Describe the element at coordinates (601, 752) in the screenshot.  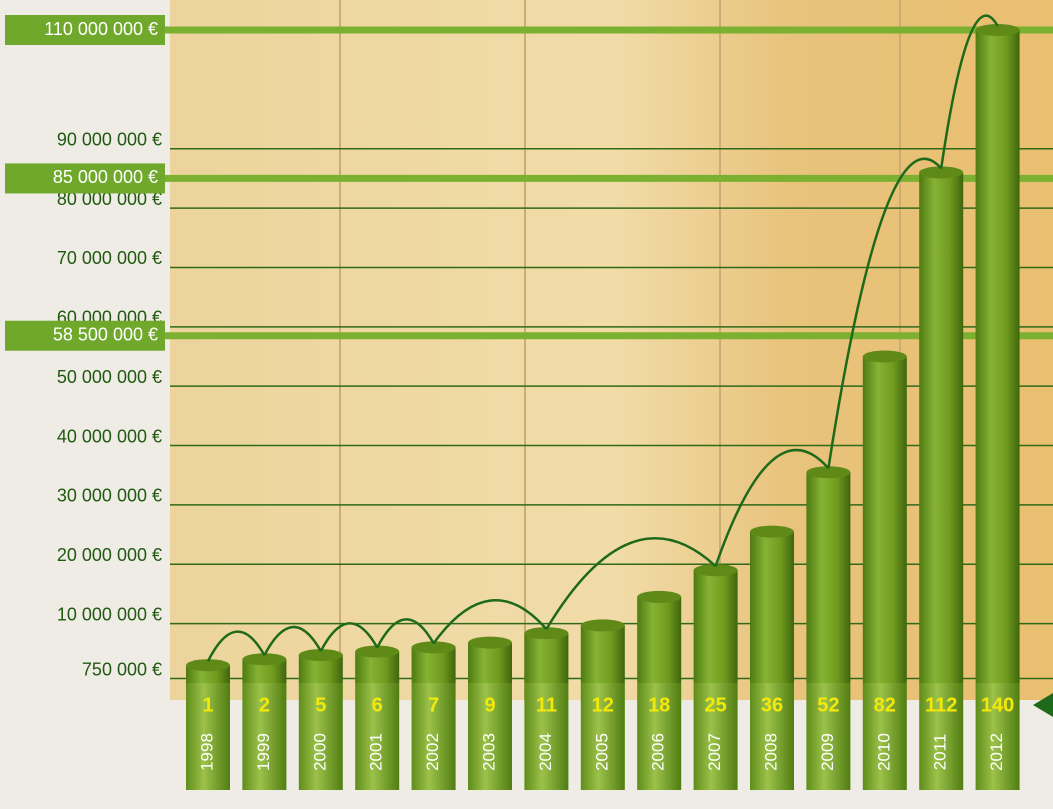
I see `x-tick-label: 2005` at that location.